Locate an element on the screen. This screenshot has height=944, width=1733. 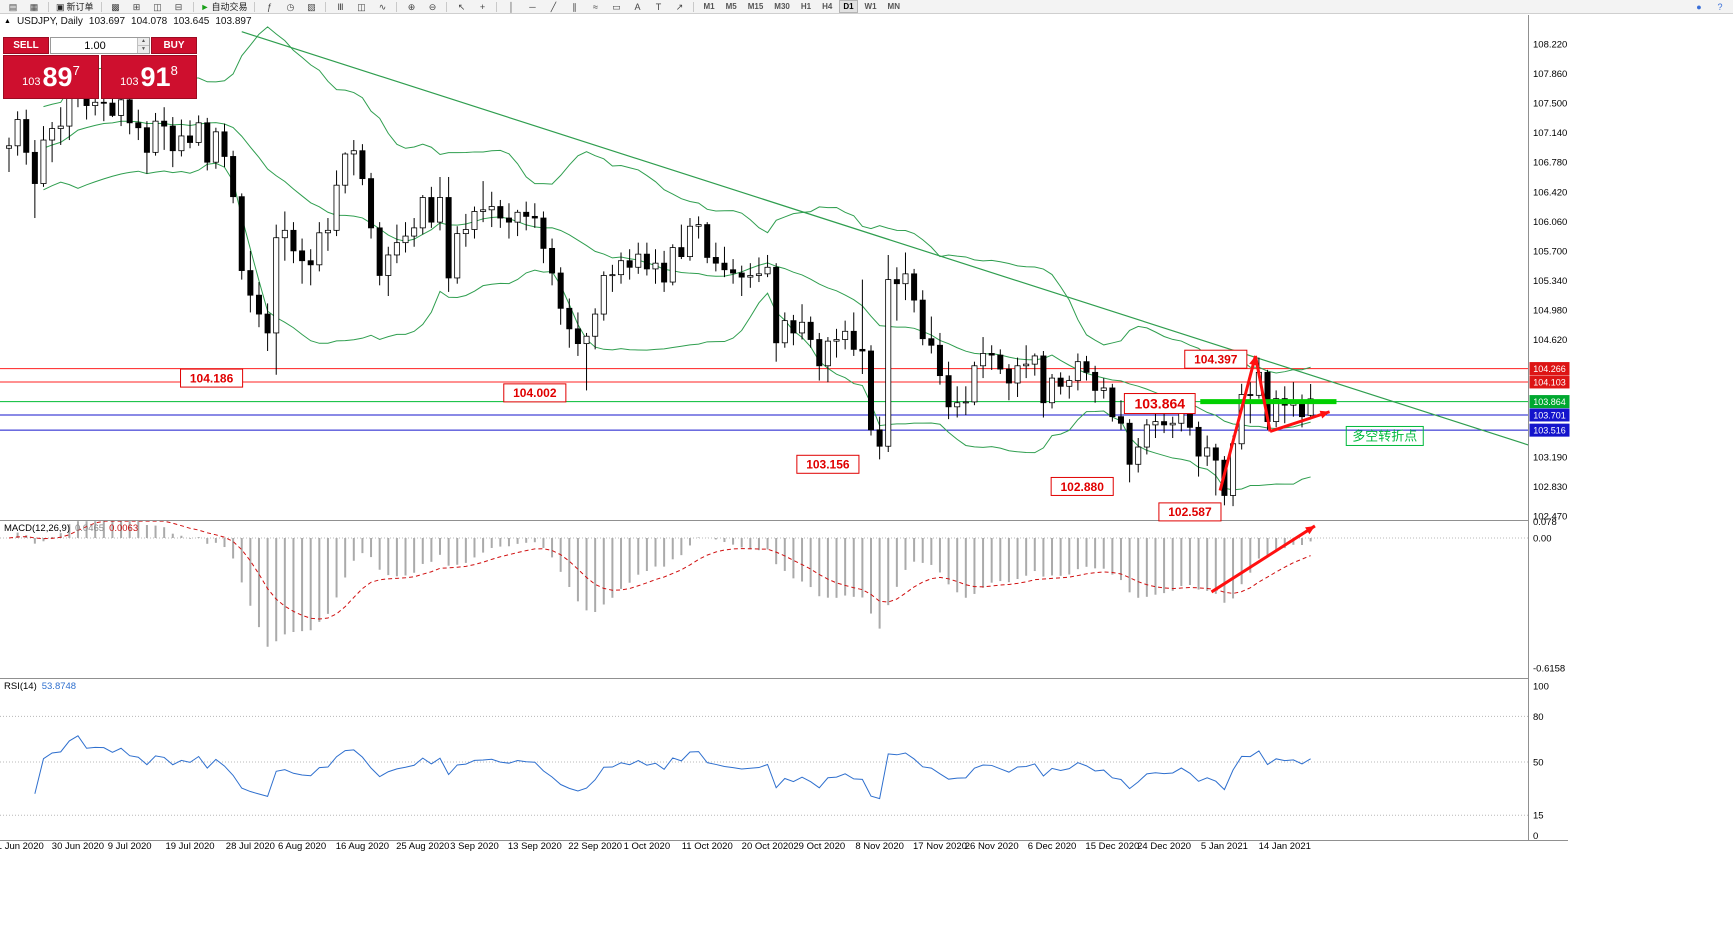
autotrading-button: ► 自动交易 is located at coordinates (224, 7).